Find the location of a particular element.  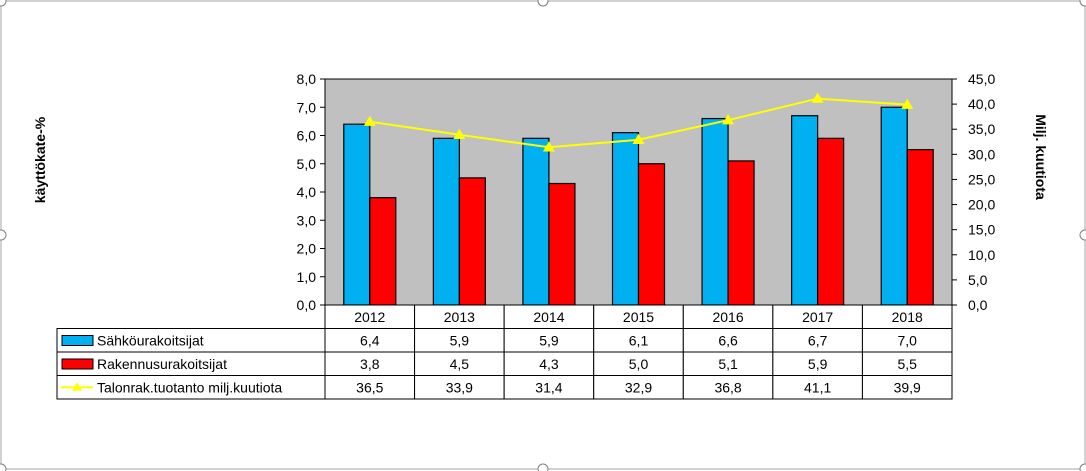

table-year-2018: 2018 is located at coordinates (907, 317).